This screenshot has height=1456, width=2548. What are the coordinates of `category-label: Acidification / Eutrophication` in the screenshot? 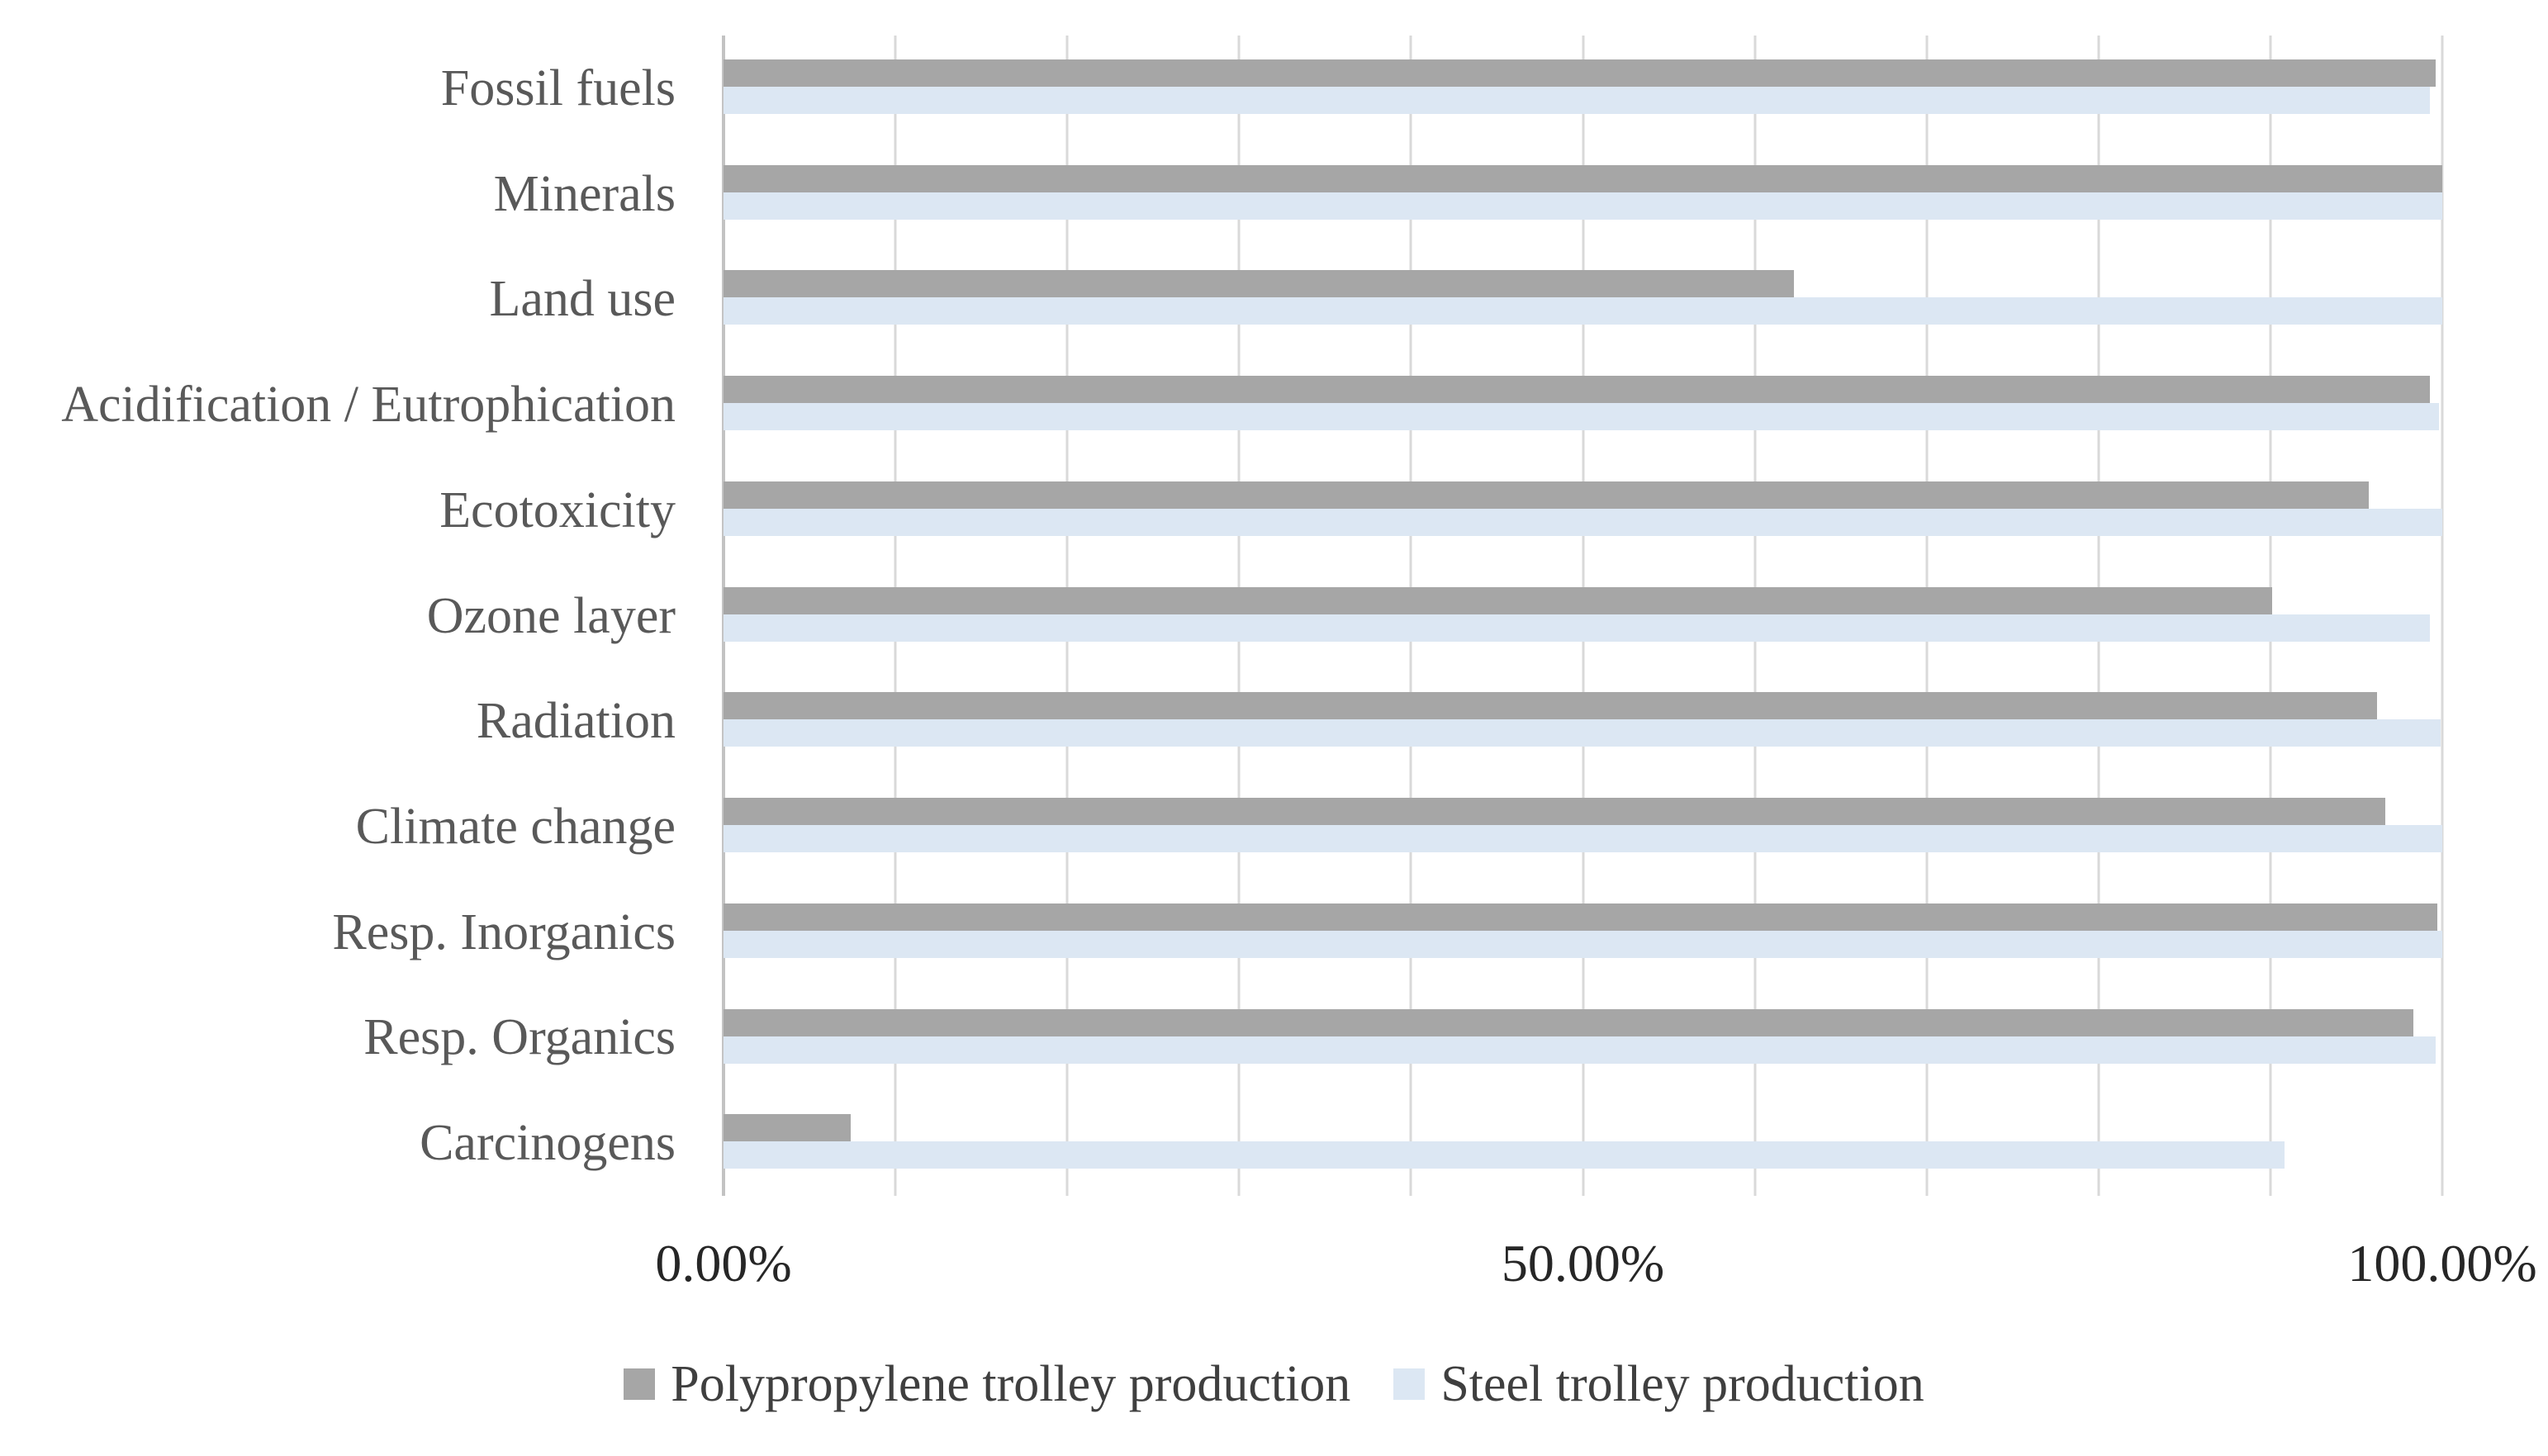 It's located at (369, 405).